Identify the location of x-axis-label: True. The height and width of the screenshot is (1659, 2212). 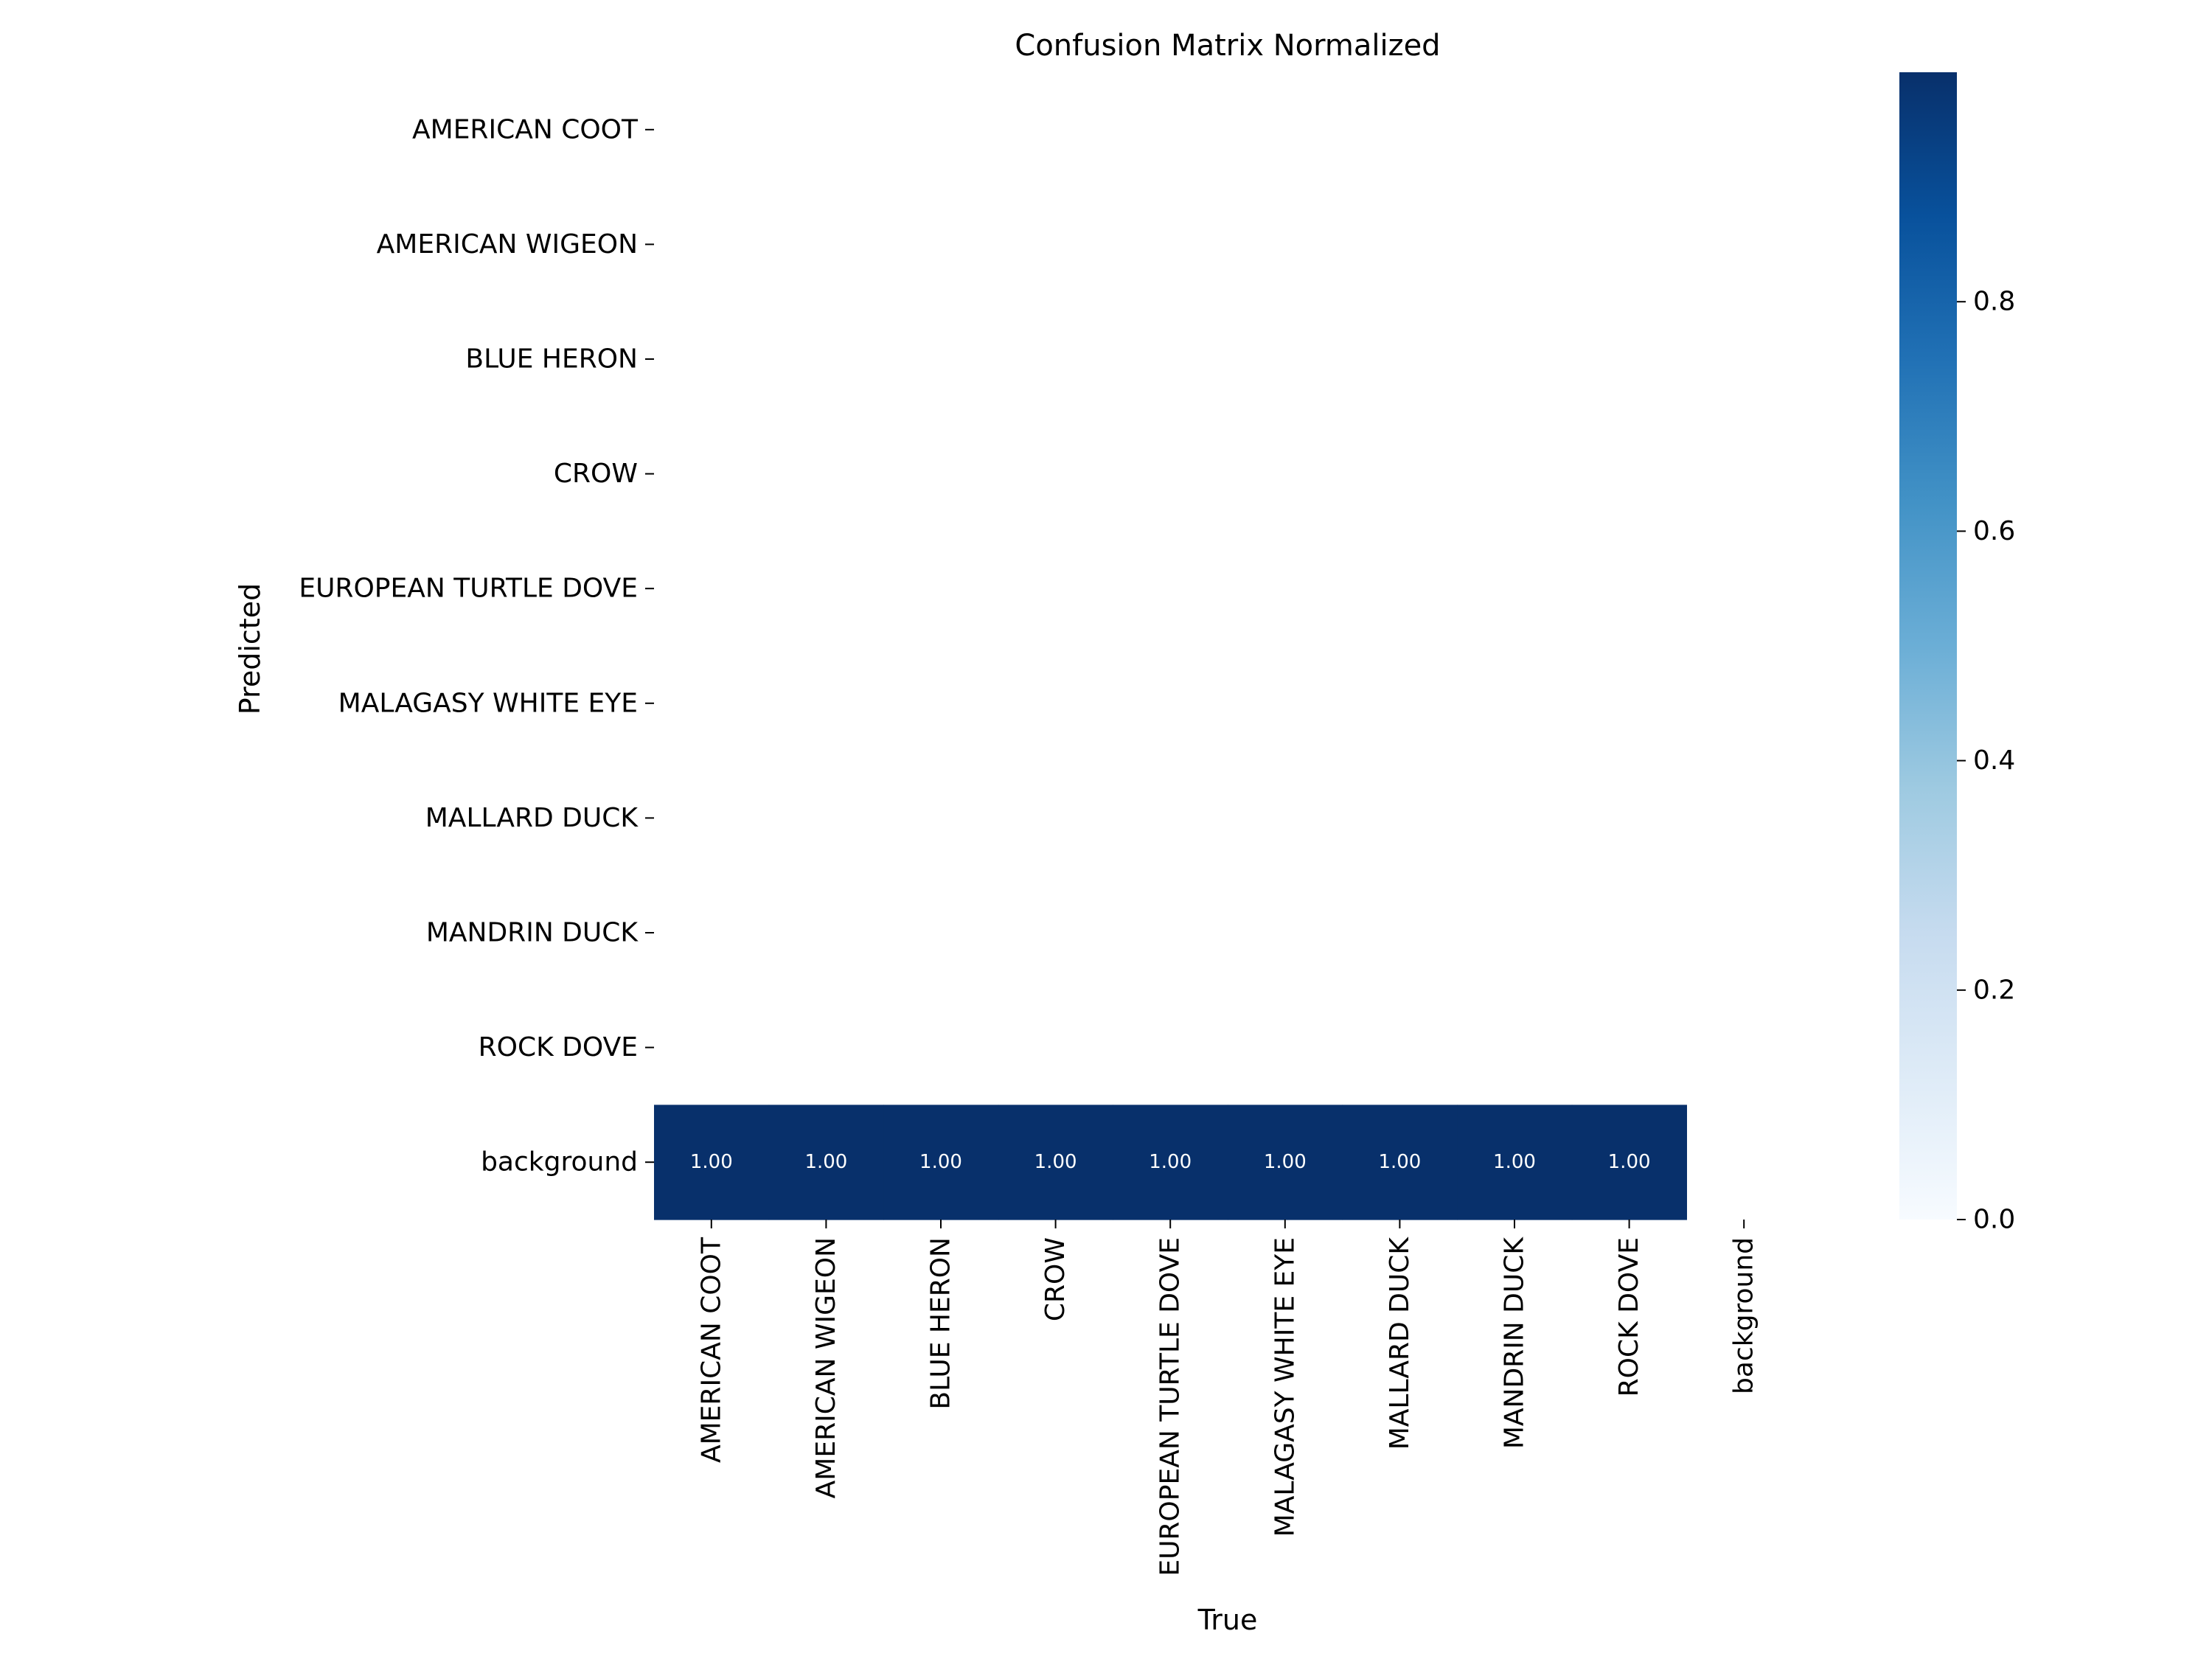
(1227, 1620).